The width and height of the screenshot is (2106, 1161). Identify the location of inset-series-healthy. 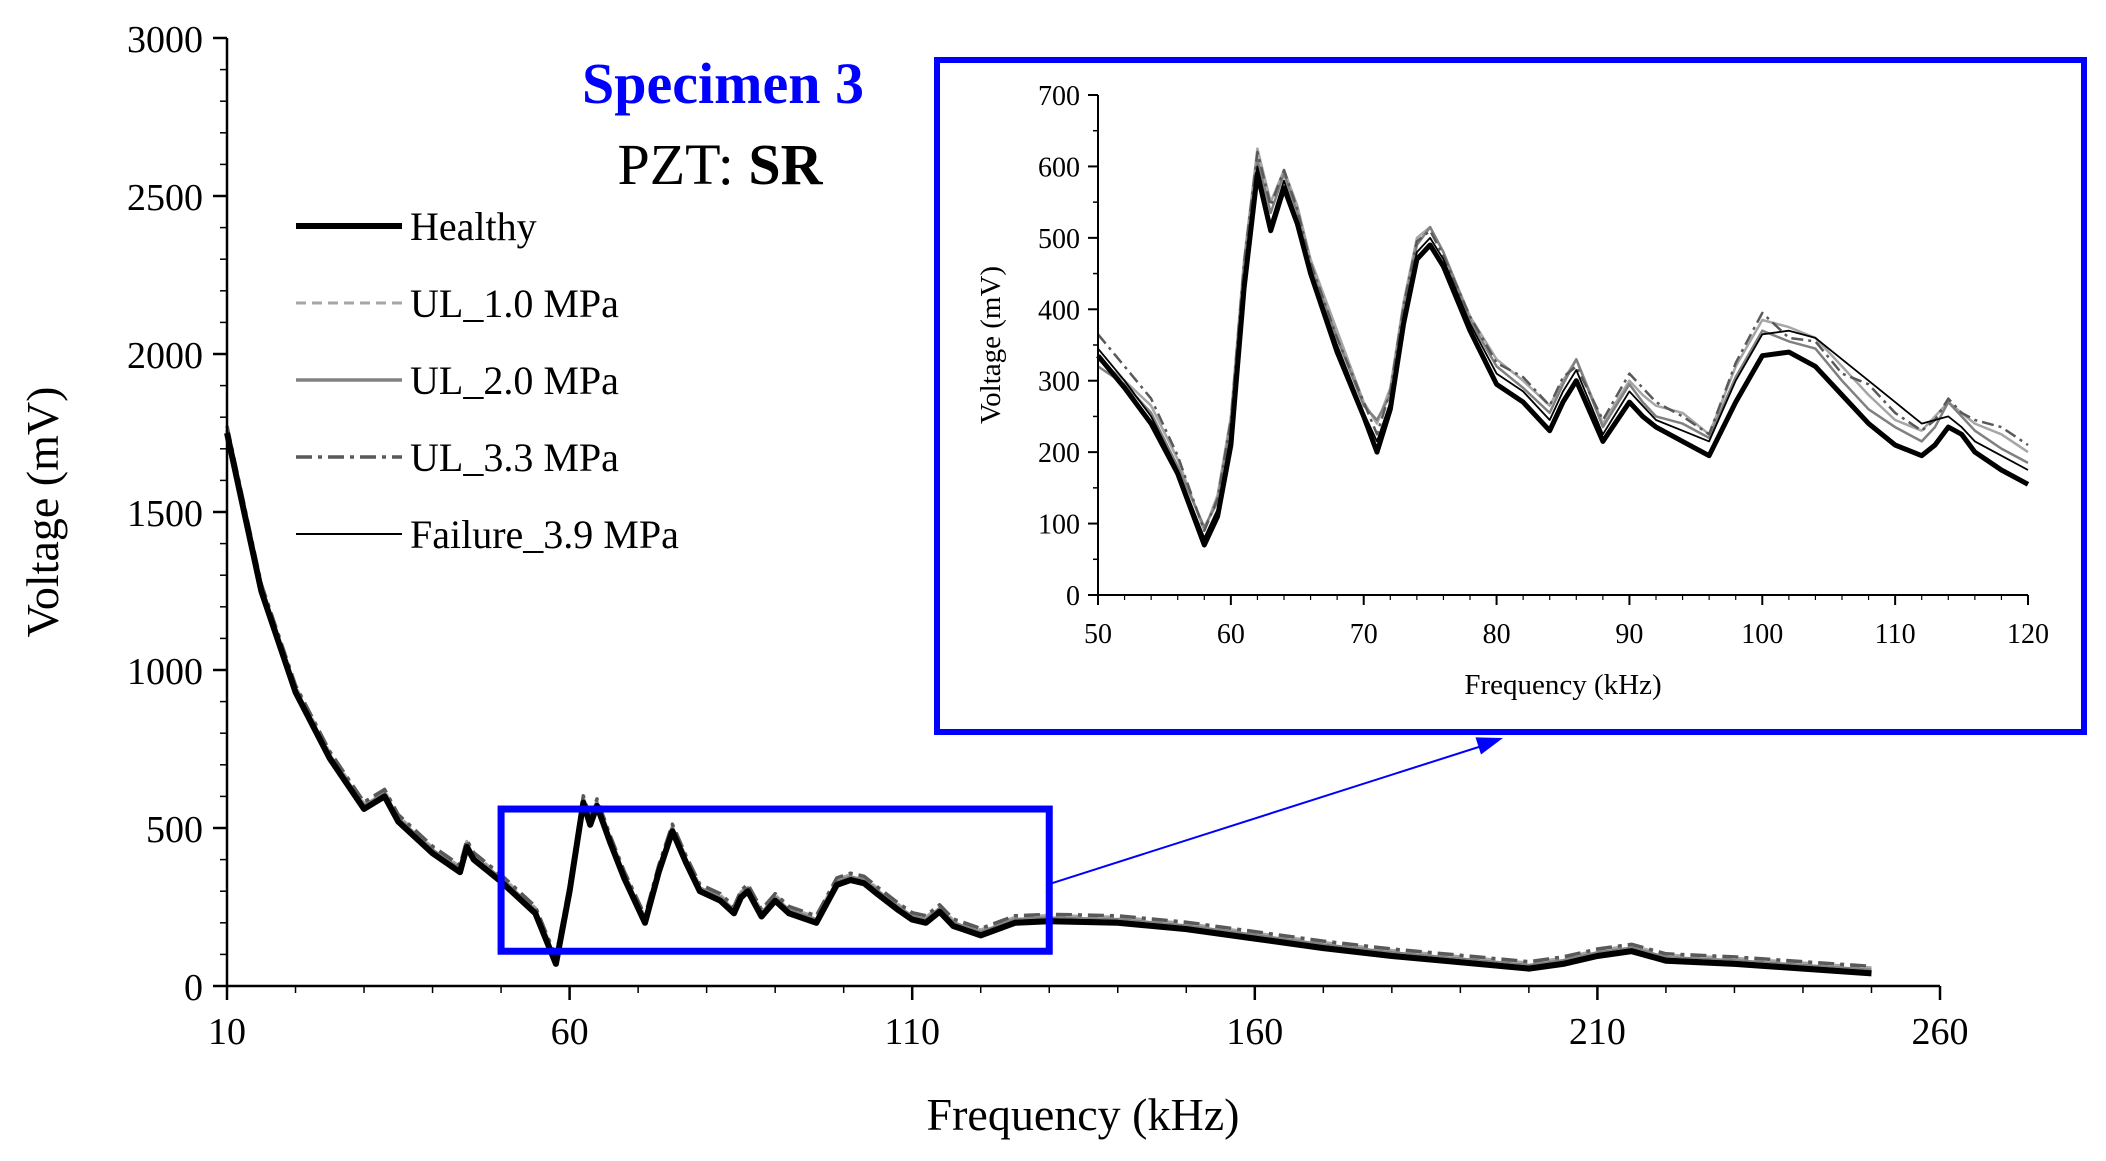
(1563, 359).